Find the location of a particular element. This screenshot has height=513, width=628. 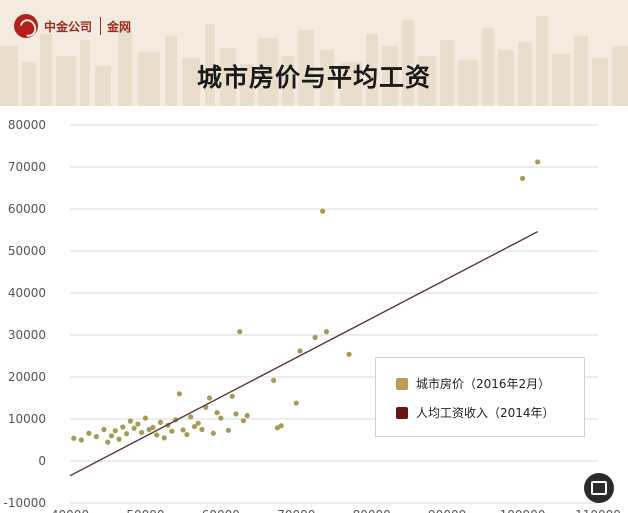

y-tick-label: 70000 is located at coordinates (27, 167).